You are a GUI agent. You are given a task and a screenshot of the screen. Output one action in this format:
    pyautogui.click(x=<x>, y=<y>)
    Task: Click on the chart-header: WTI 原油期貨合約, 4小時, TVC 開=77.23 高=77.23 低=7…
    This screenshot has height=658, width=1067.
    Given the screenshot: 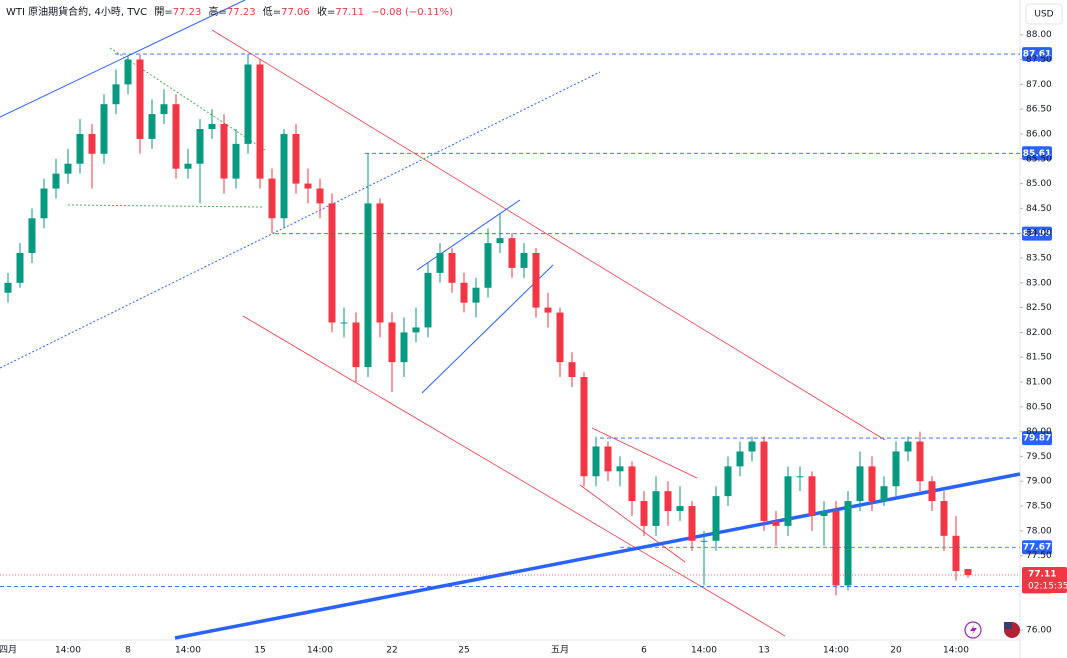 What is the action you would take?
    pyautogui.click(x=229, y=11)
    